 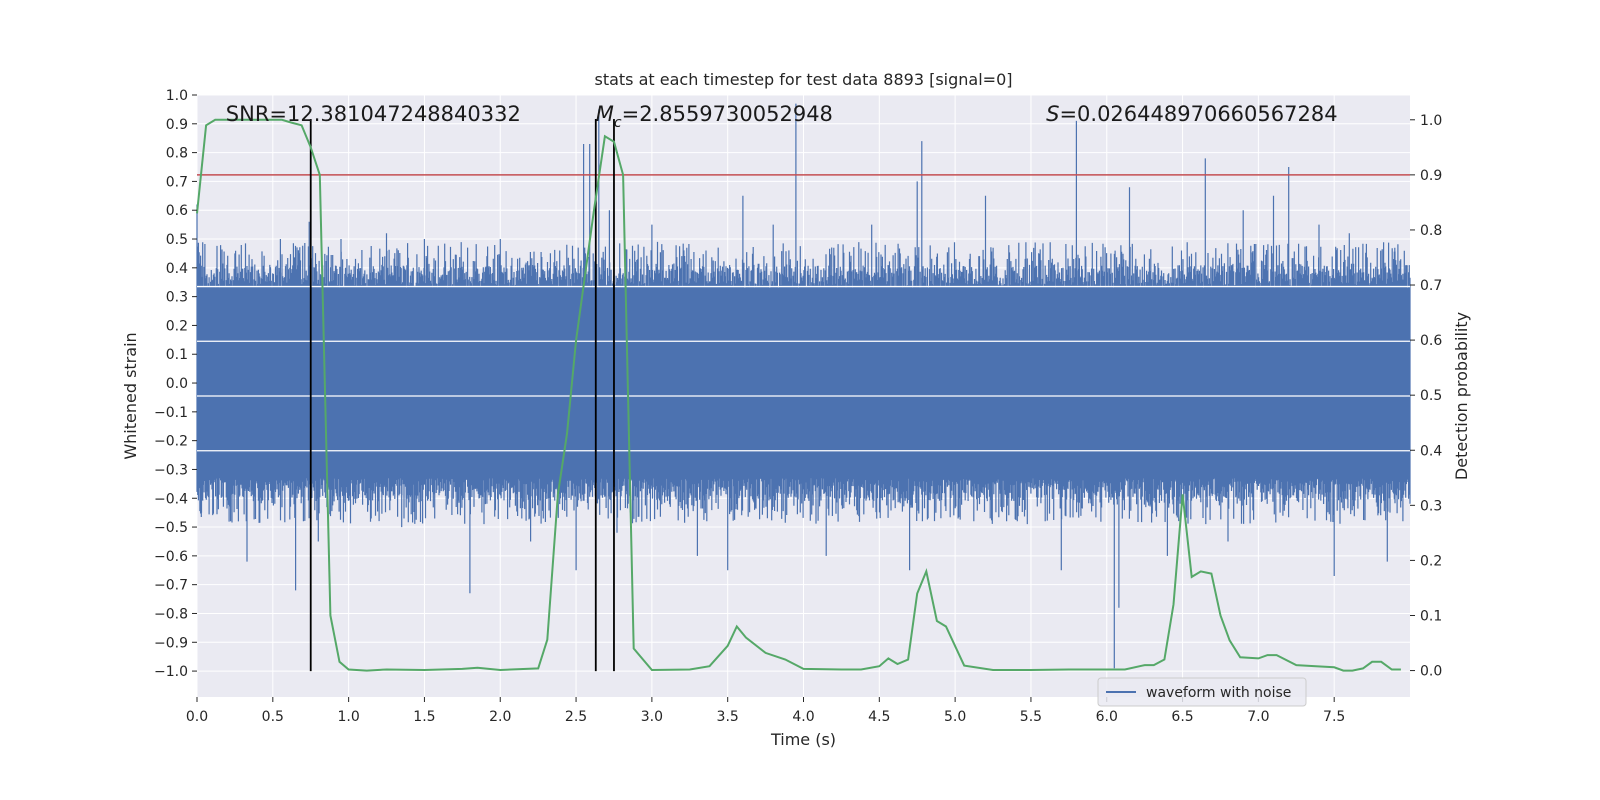 What do you see at coordinates (605, 114) in the screenshot?
I see `mc-symbol: M` at bounding box center [605, 114].